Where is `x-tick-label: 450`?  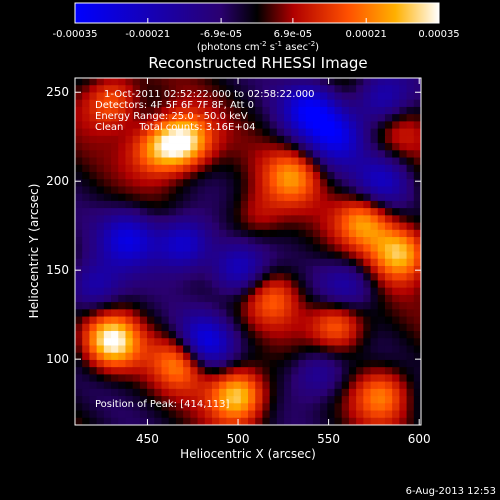 x-tick-label: 450 is located at coordinates (147, 439).